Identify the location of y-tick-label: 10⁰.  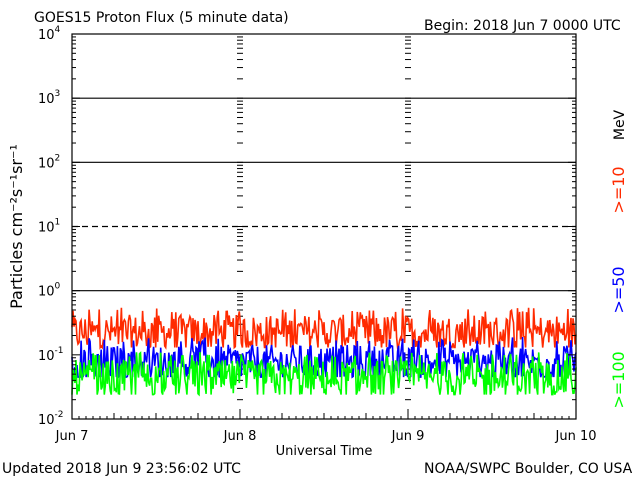
(49, 291).